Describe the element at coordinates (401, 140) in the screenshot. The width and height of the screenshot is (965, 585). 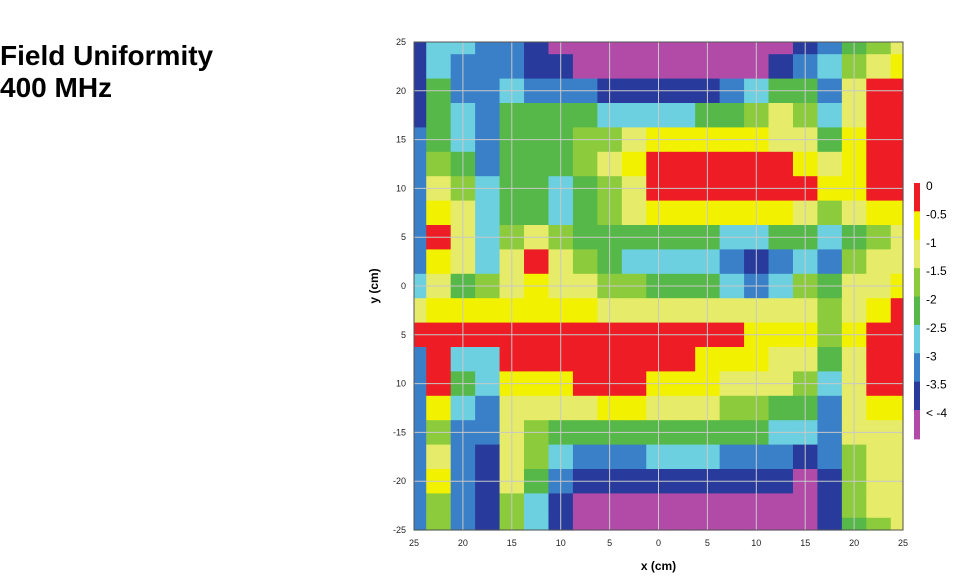
I see `y-tick-label: 15` at that location.